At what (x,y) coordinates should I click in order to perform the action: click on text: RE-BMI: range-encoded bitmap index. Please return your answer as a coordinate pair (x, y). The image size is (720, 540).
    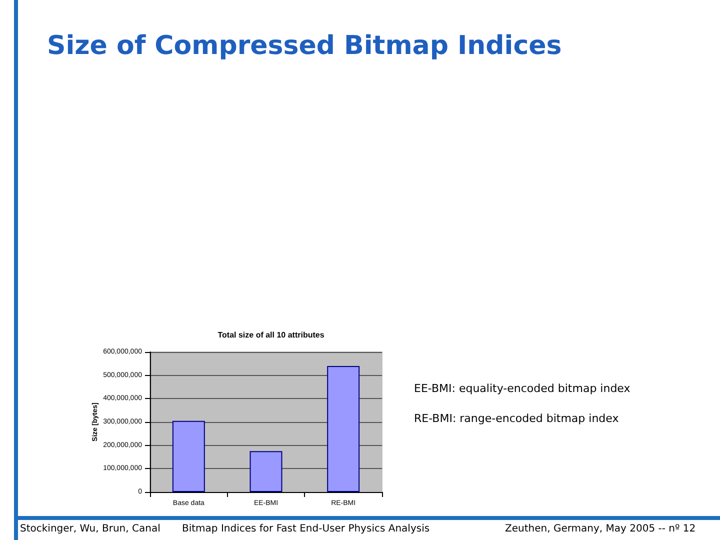
    Looking at the image, I should click on (517, 418).